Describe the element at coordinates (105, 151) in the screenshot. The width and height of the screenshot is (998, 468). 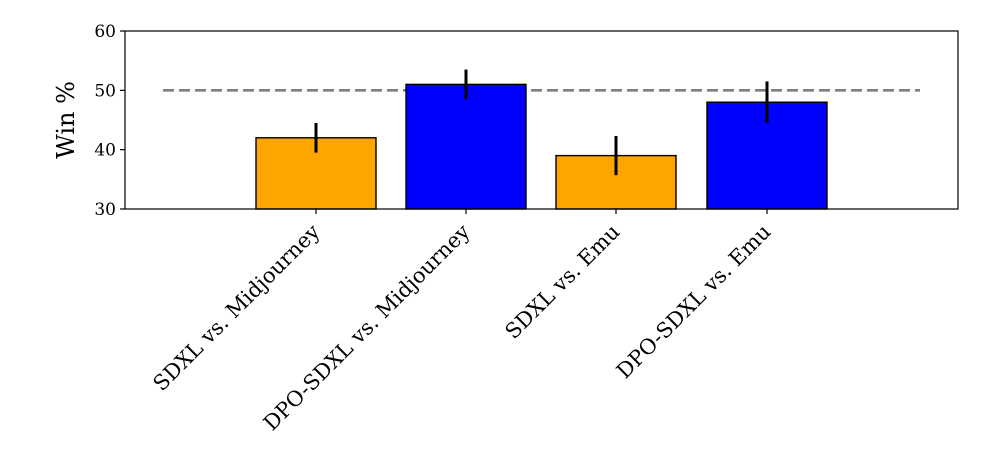
I see `y-tick-label-40: 40` at that location.